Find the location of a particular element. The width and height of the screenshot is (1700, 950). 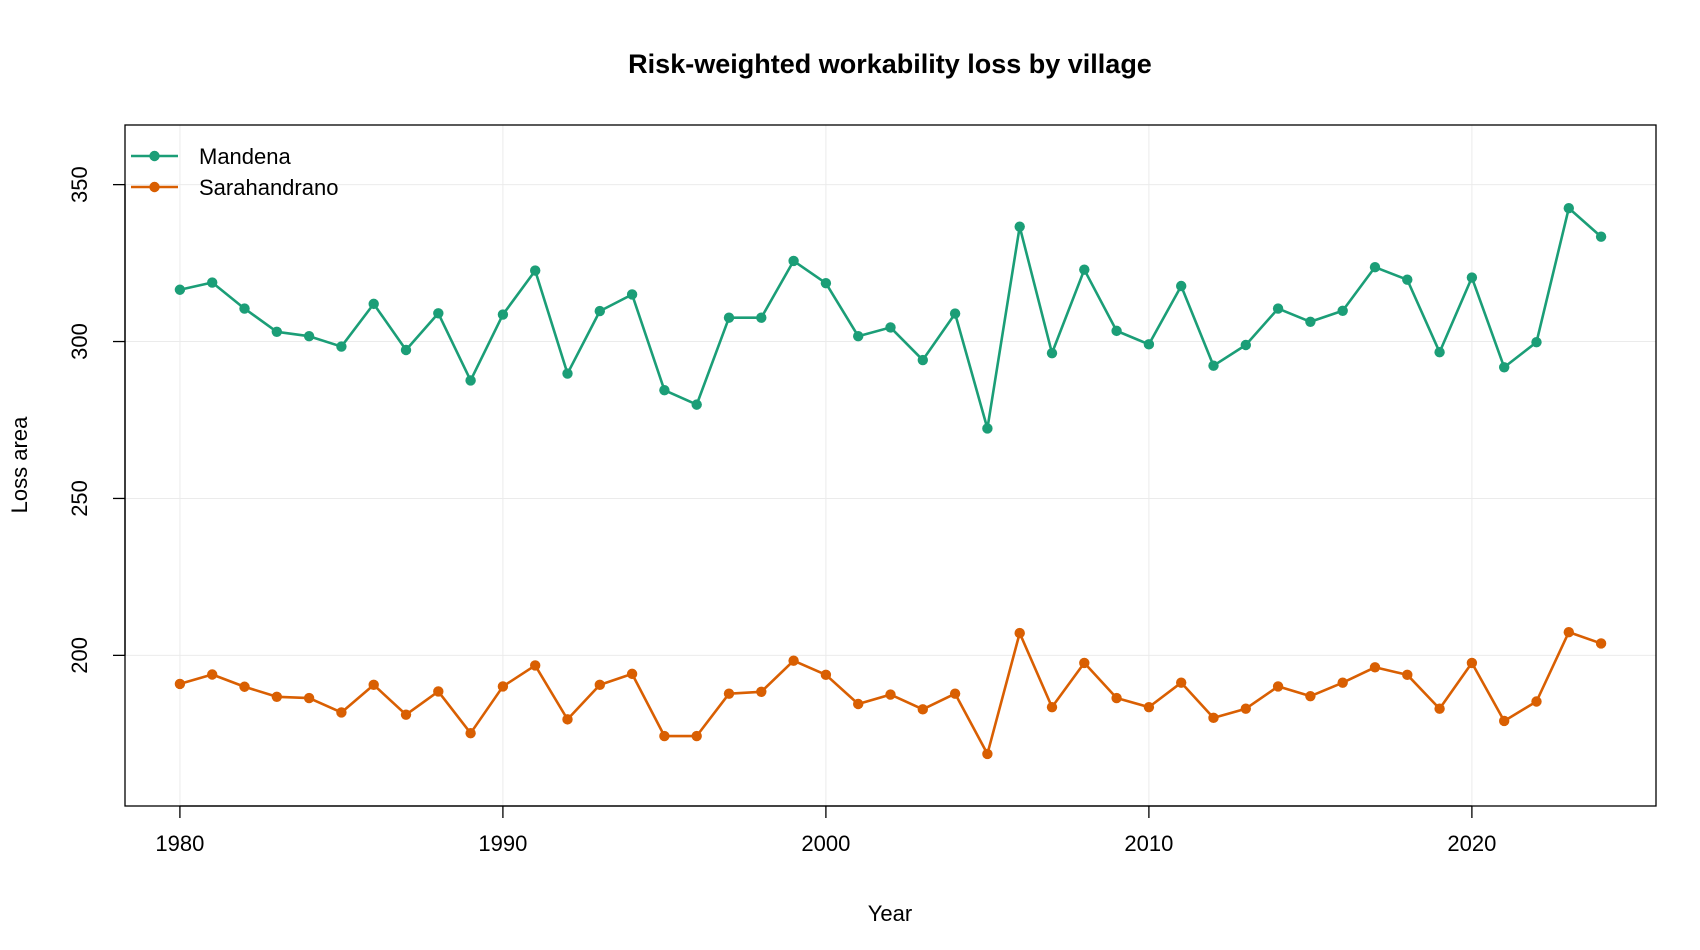

x-tick-label: 1980 is located at coordinates (179, 843).